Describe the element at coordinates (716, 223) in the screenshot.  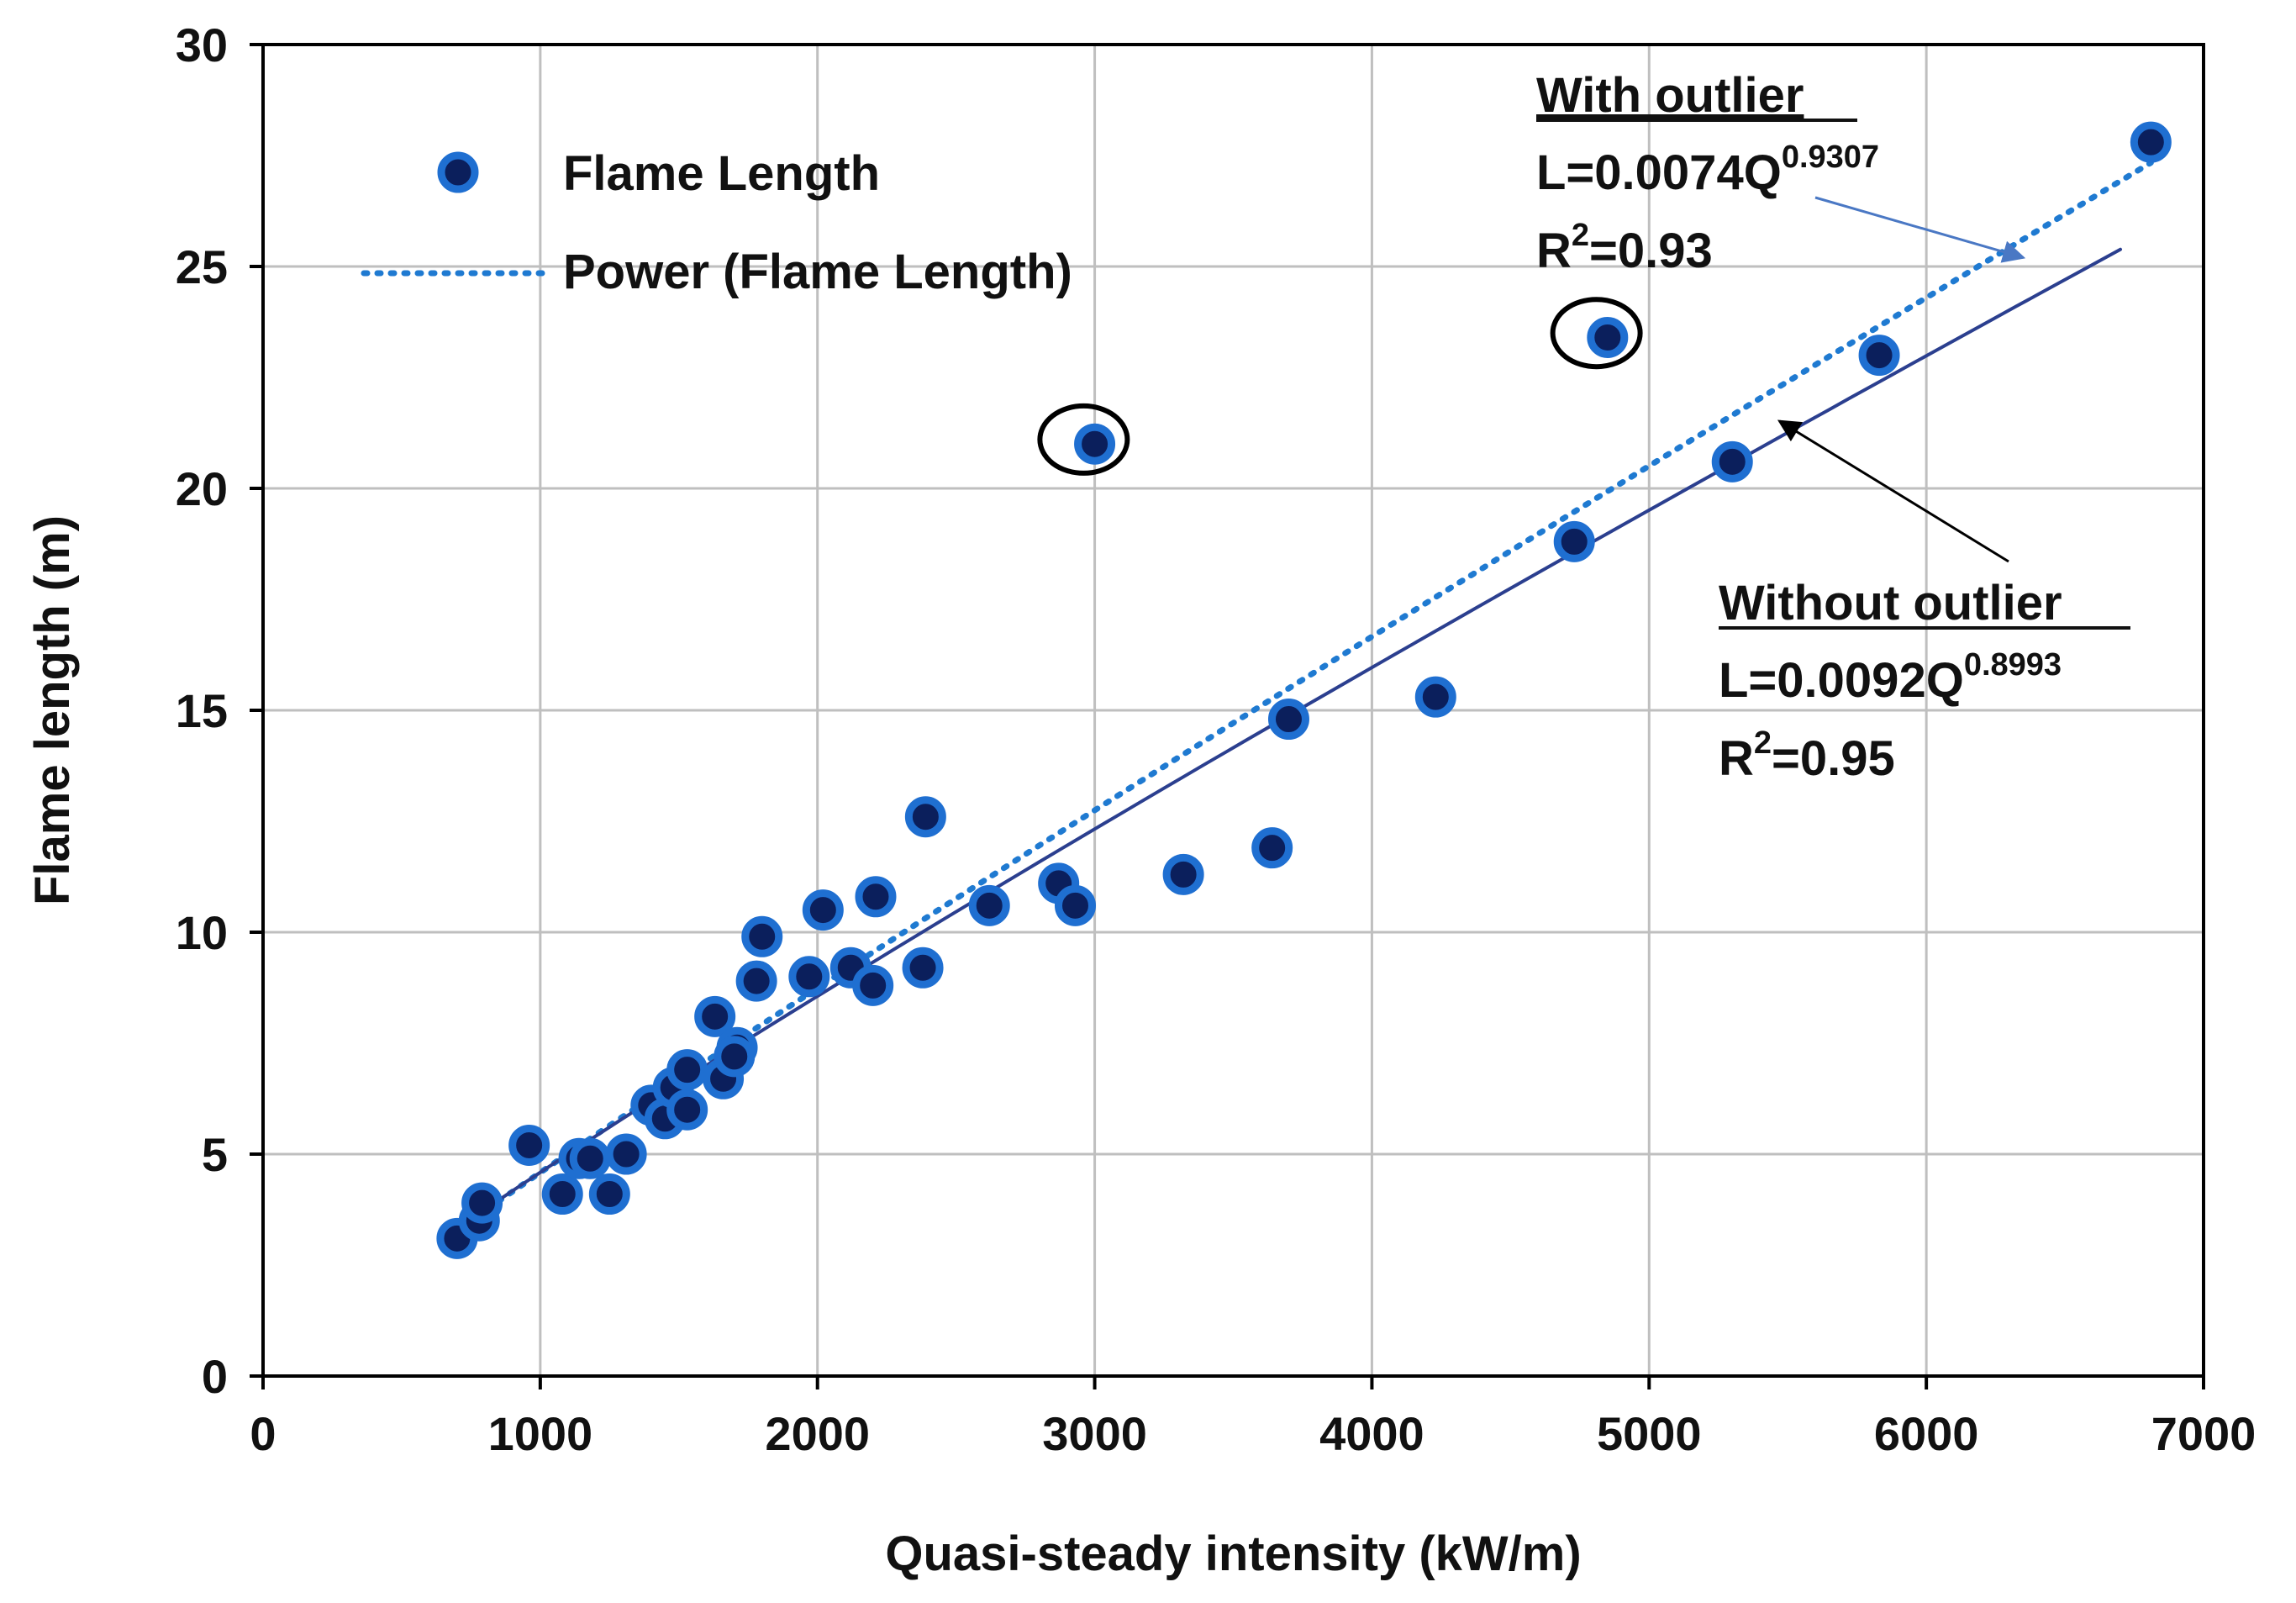
I see `legend: Flame Length Power (Flame Length)` at that location.